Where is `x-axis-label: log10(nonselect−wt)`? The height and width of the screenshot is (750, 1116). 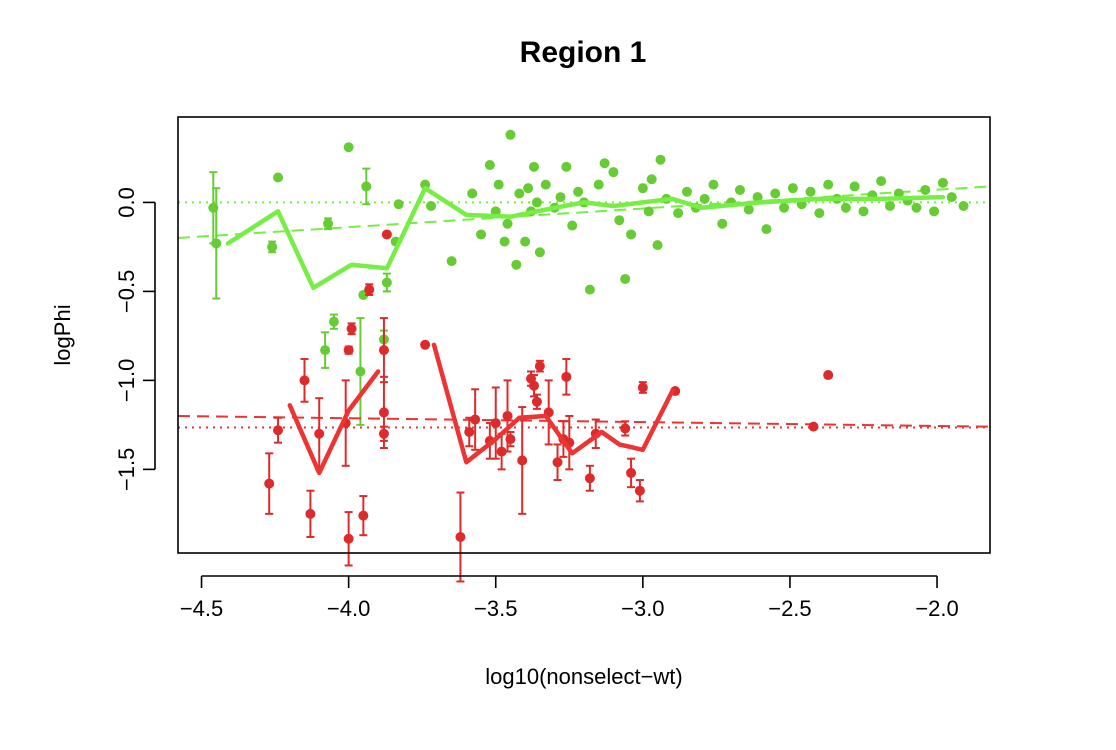
x-axis-label: log10(nonselect−wt) is located at coordinates (584, 676).